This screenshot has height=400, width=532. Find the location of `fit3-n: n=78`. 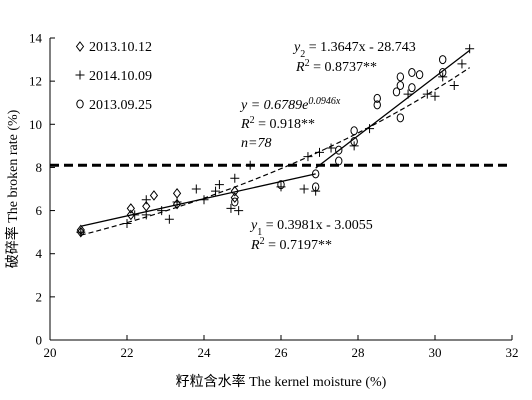

fit3-n: n=78 is located at coordinates (256, 143).